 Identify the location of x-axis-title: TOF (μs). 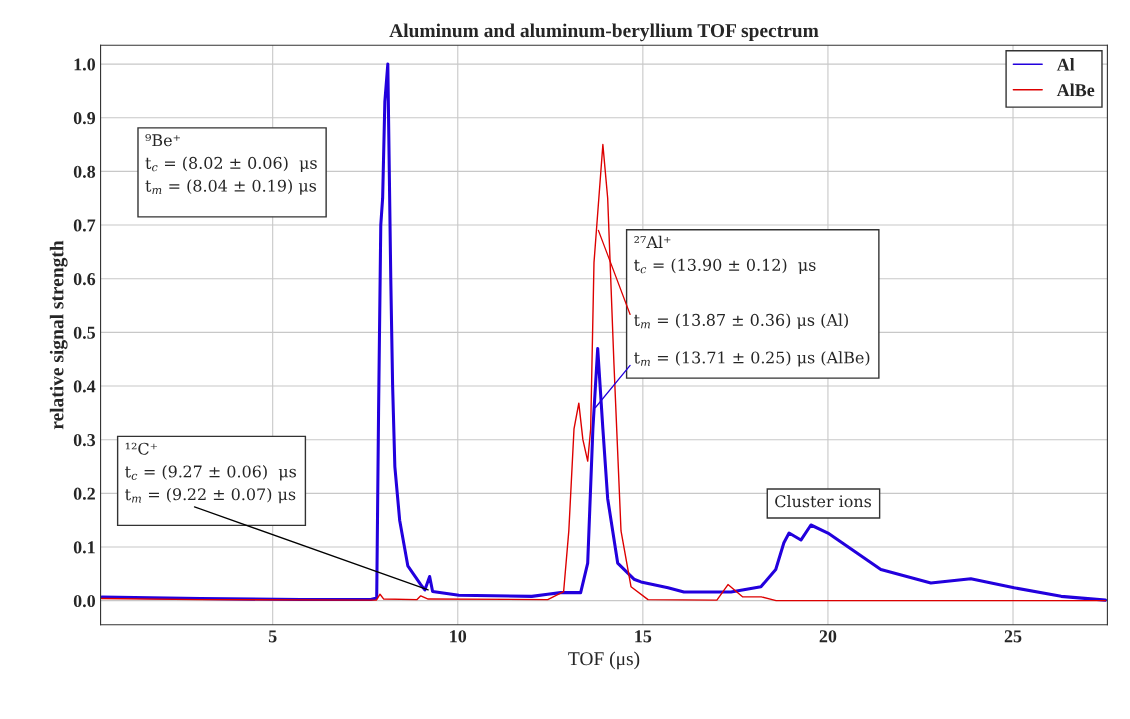
(604, 660).